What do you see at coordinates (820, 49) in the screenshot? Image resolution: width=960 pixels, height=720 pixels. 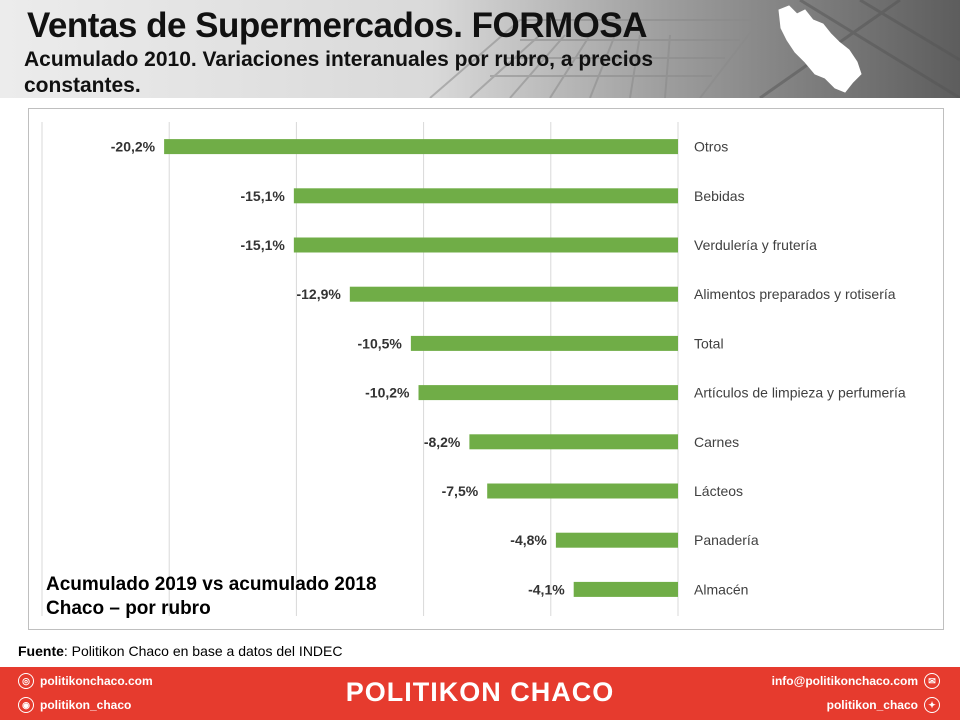 I see `formosa-map-icon` at bounding box center [820, 49].